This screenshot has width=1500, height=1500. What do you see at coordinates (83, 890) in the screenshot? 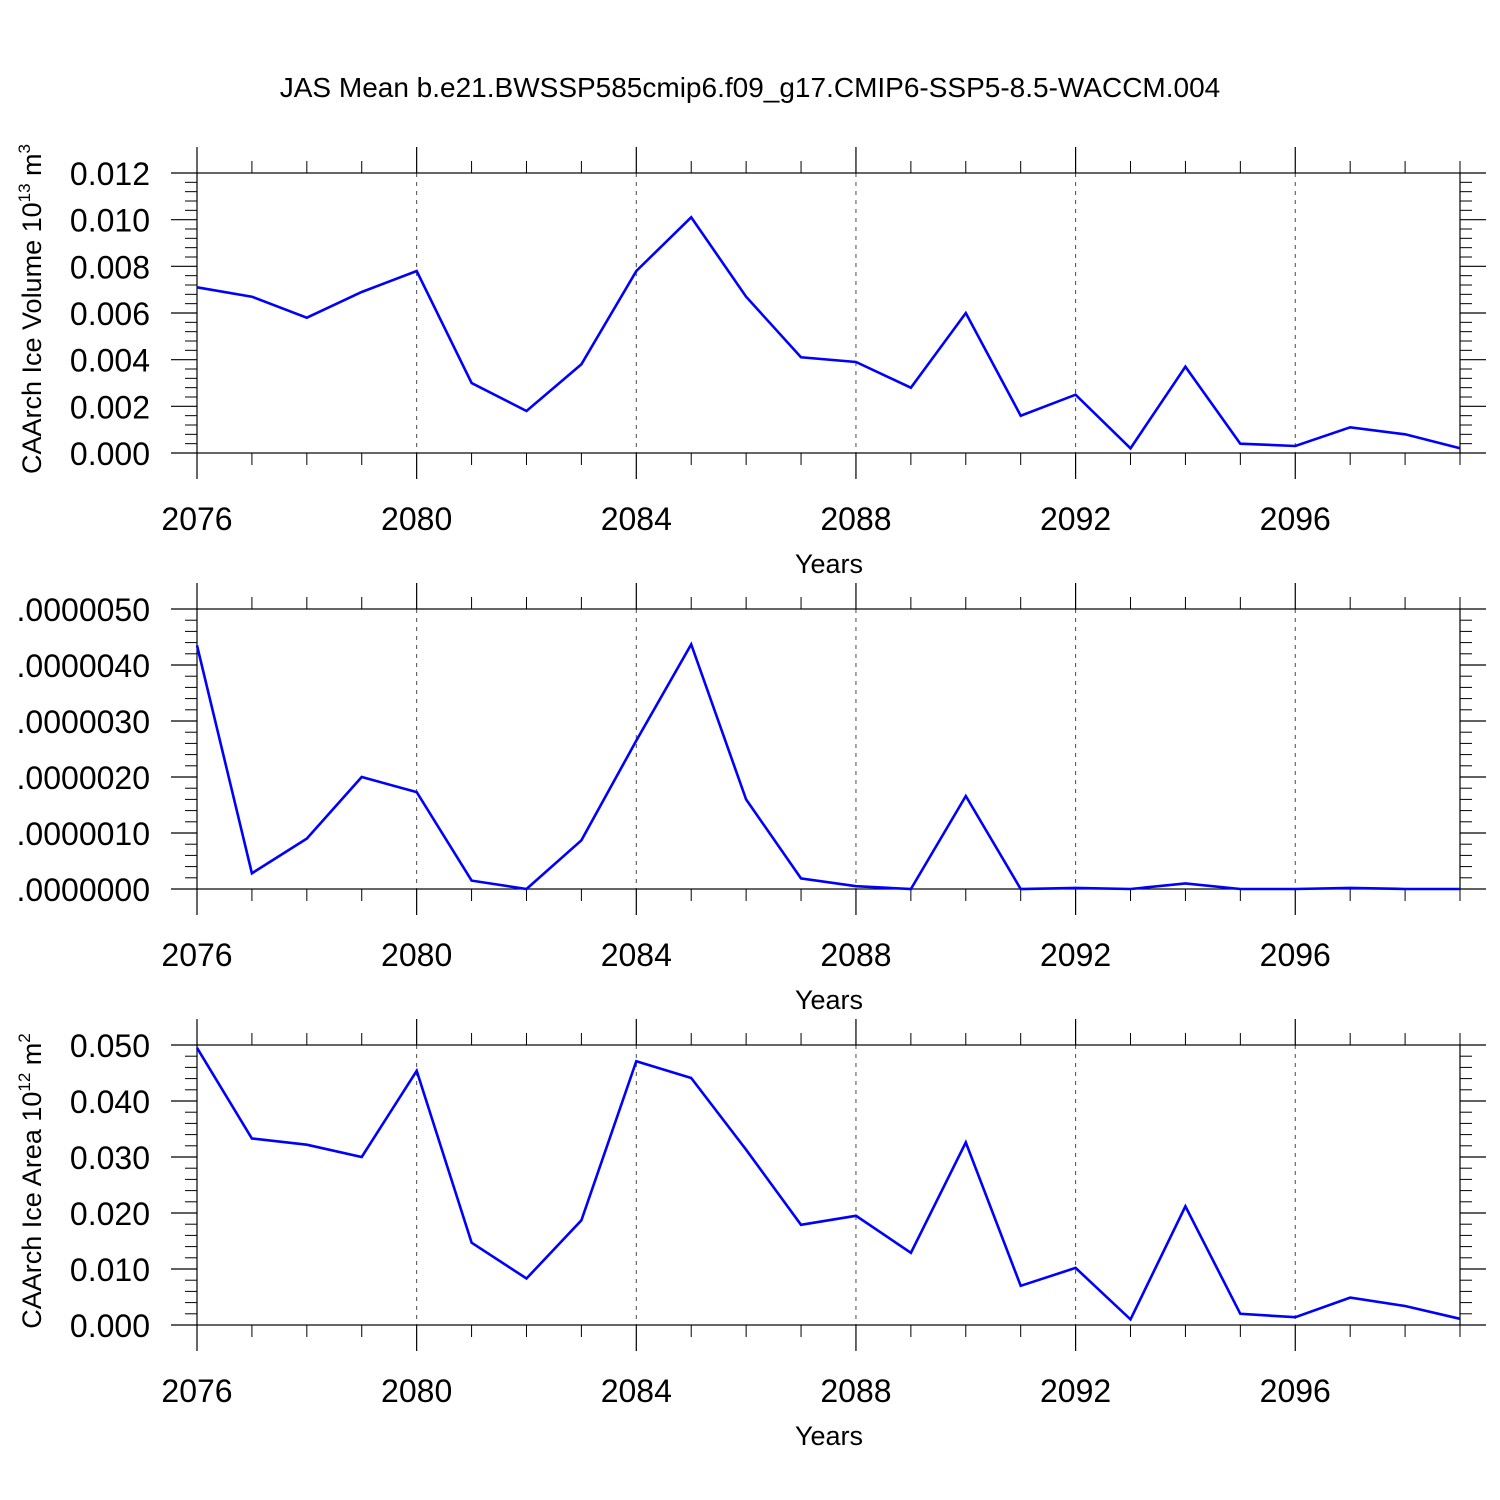
I see `y-tick-label: .0000000` at bounding box center [83, 890].